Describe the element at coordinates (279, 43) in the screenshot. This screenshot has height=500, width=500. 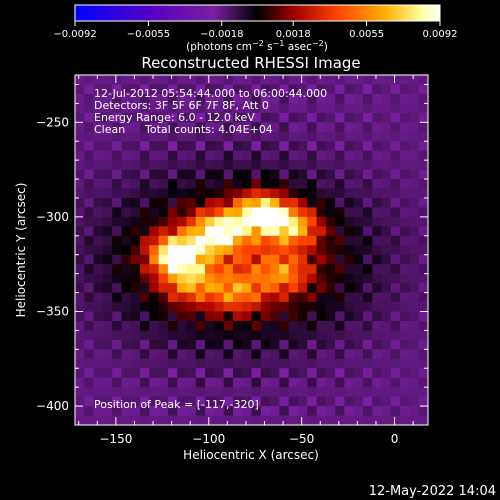
I see `colorbar-units-part: −1` at that location.